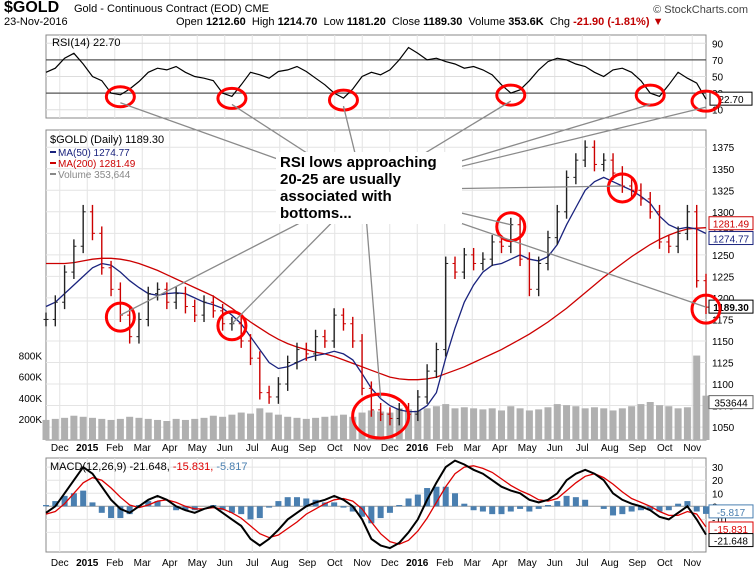 This screenshot has height=572, width=756. What do you see at coordinates (718, 468) in the screenshot?
I see `macd-y-tick-label: 30` at bounding box center [718, 468].